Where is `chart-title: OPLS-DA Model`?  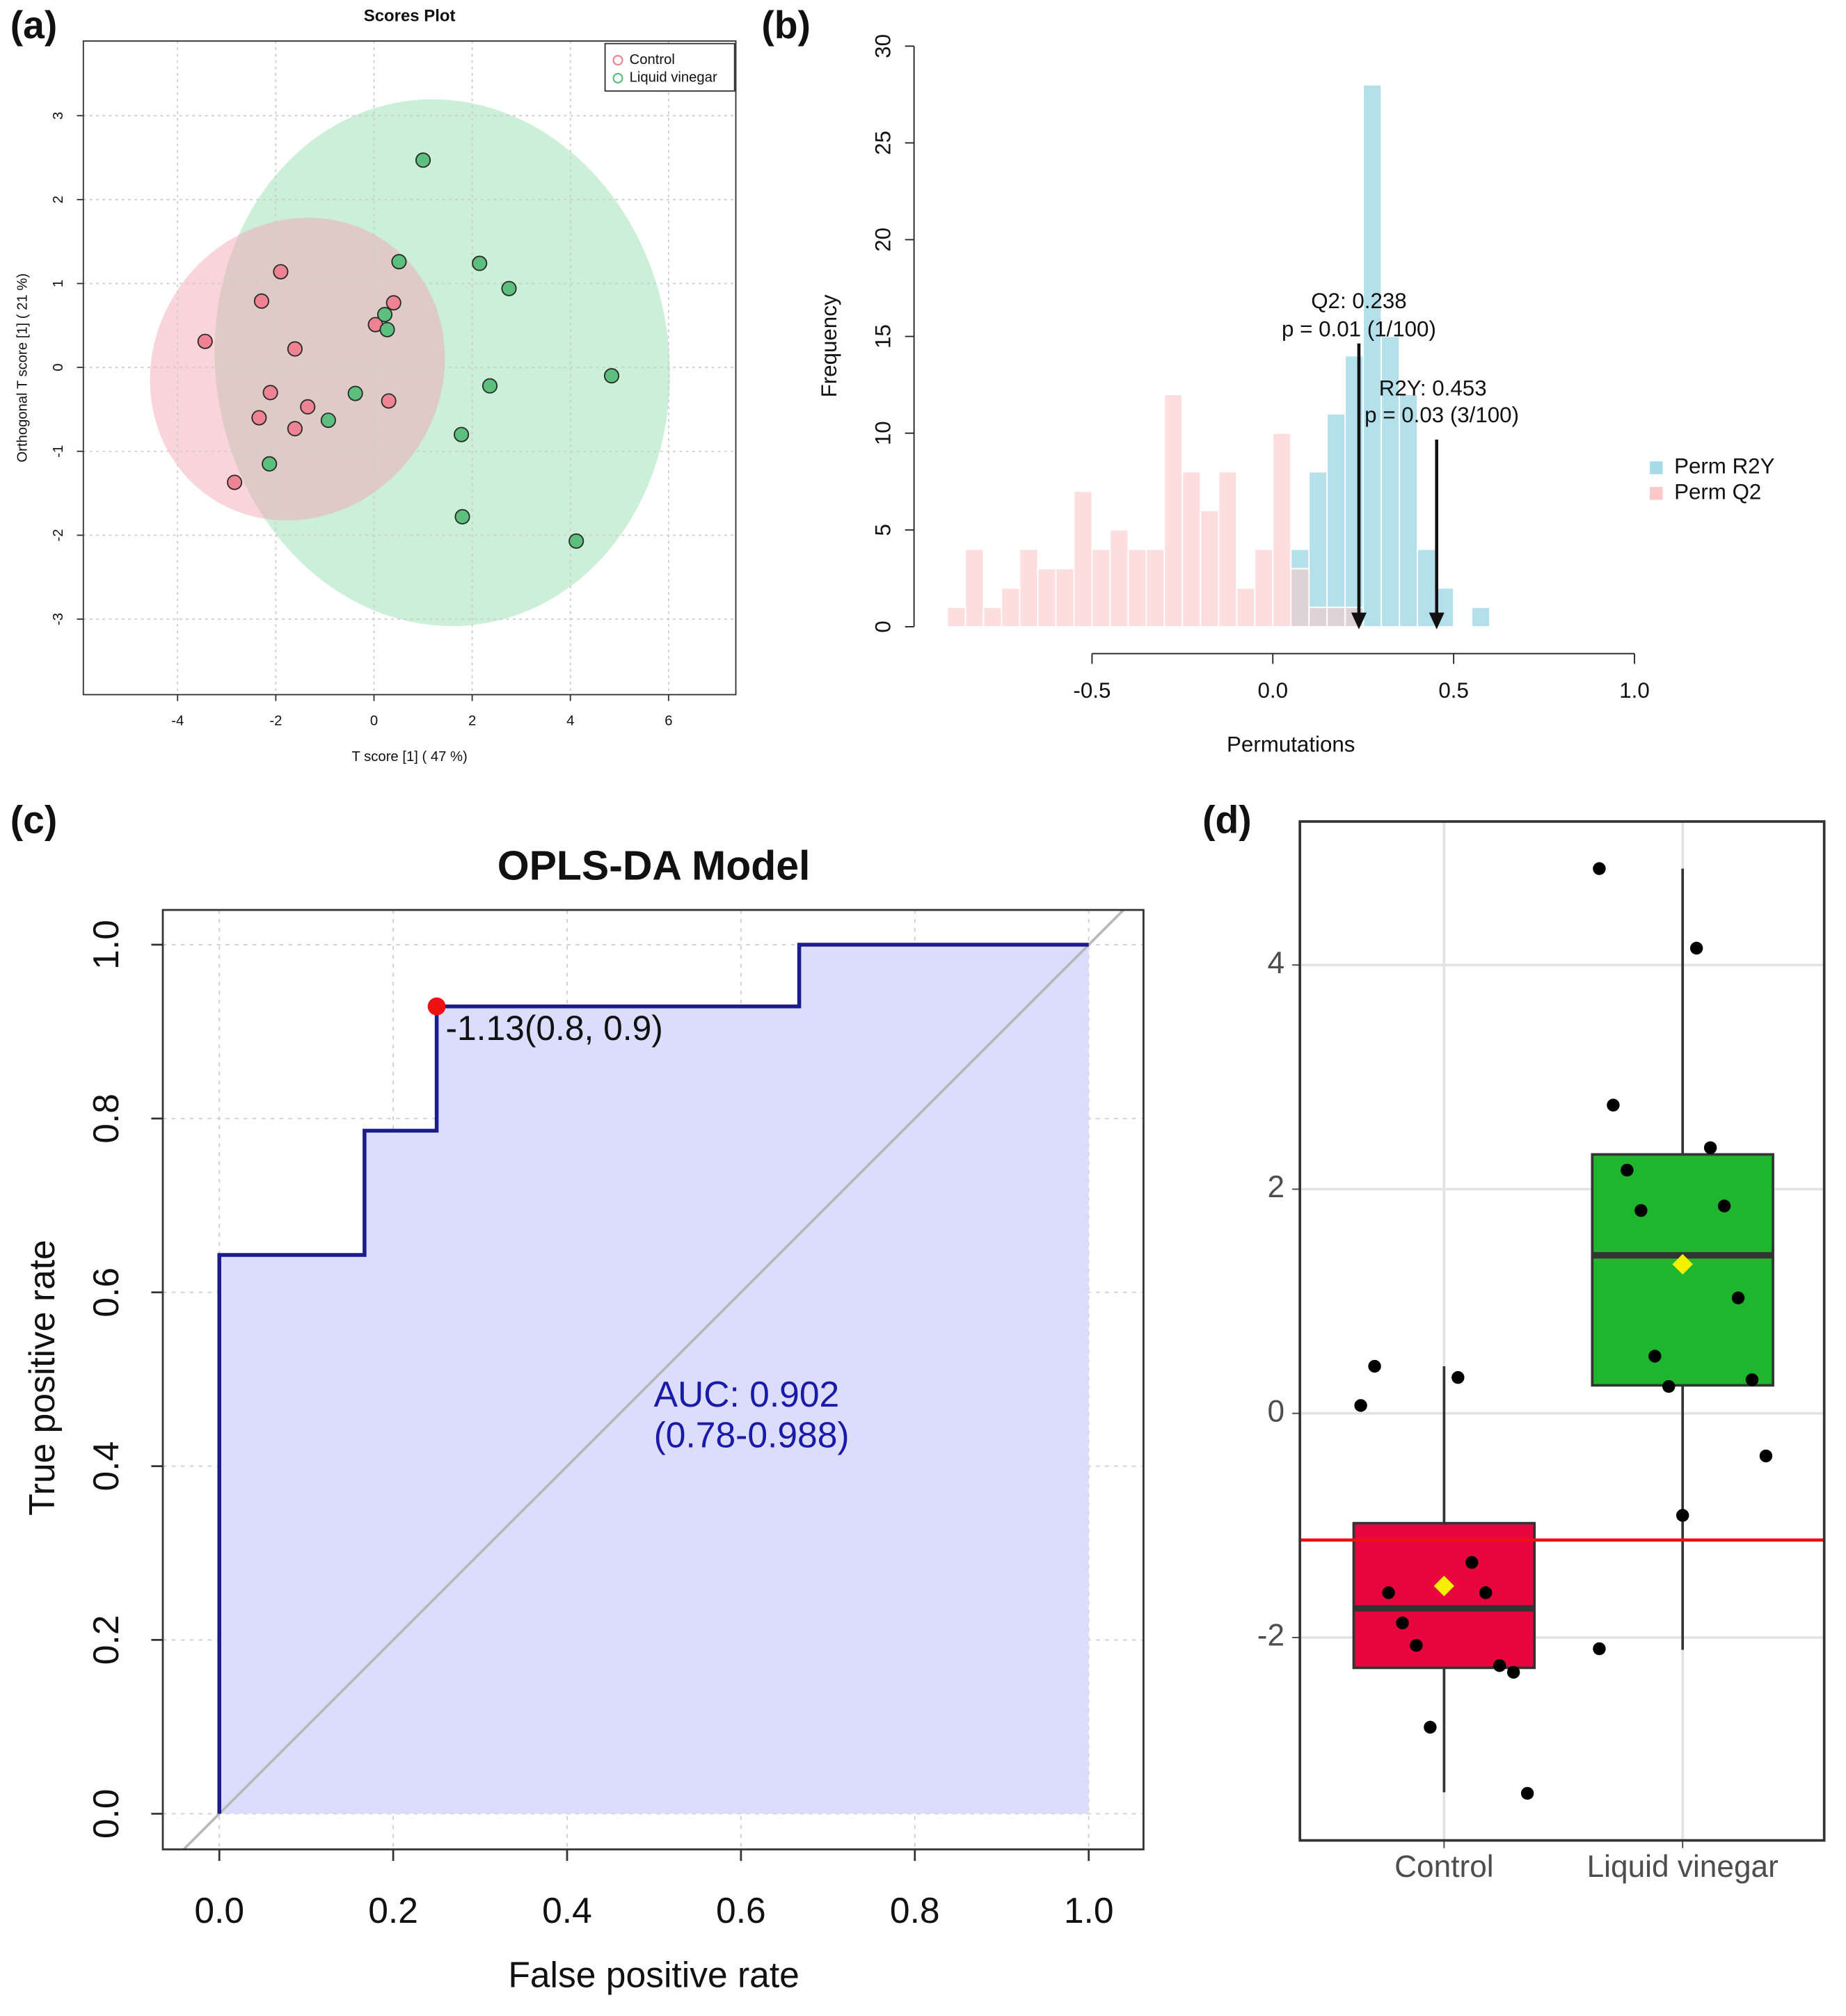 chart-title: OPLS-DA Model is located at coordinates (654, 866).